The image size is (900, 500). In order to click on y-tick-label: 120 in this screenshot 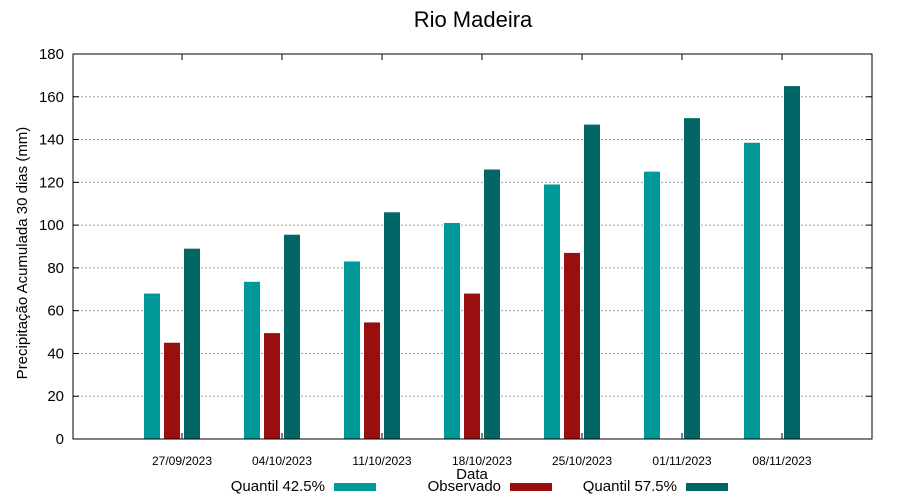, I will do `click(51, 182)`.